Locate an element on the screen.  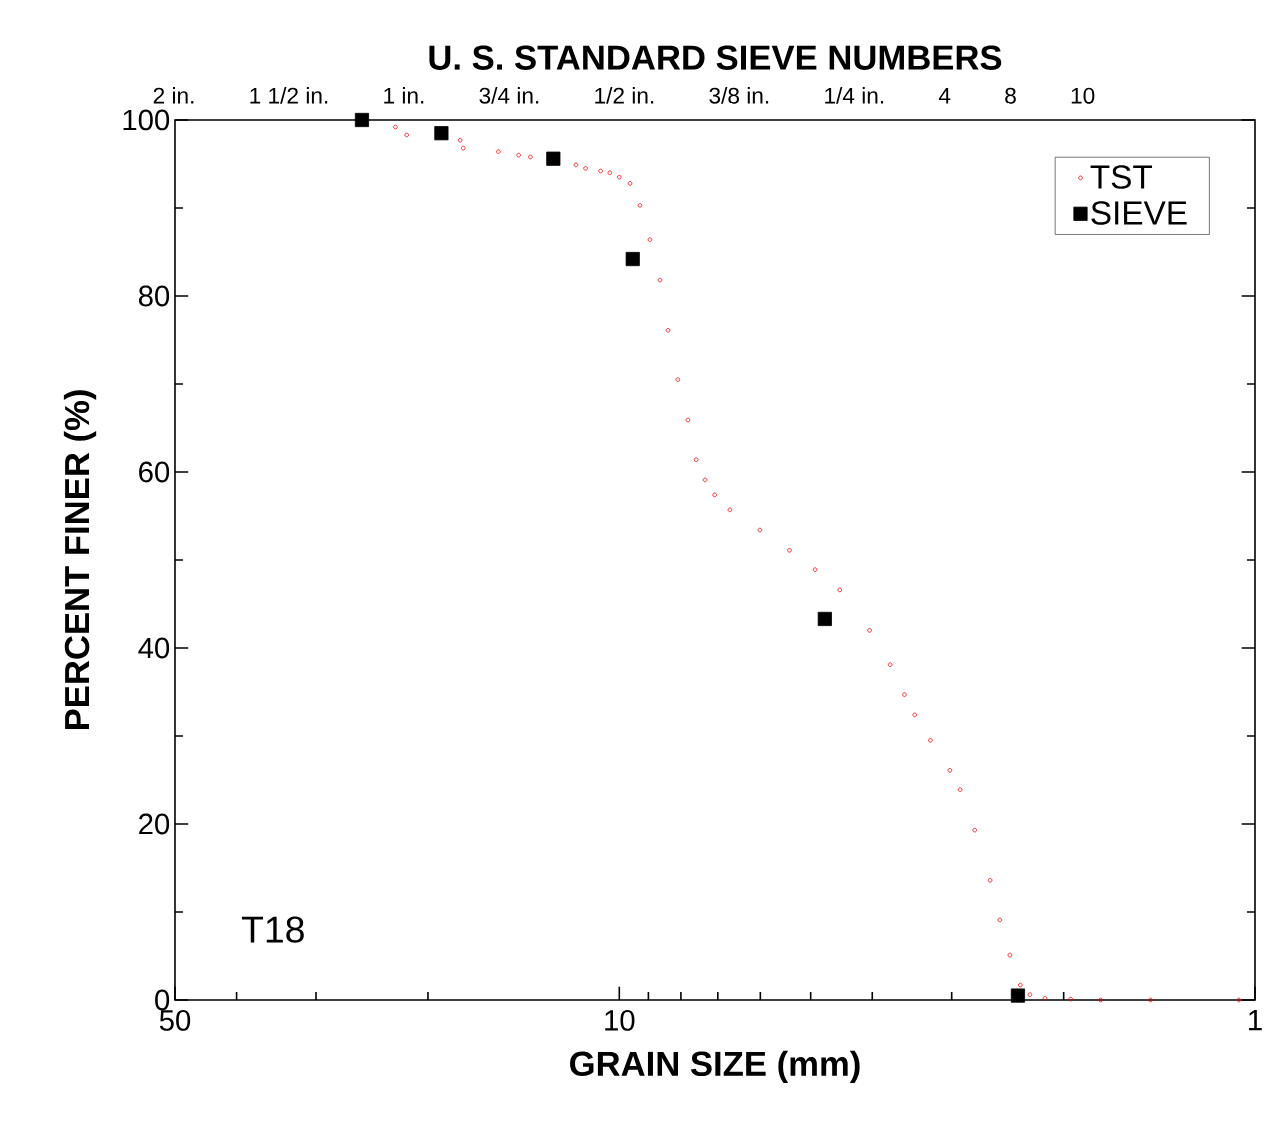
text: 1 1/2 in. is located at coordinates (289, 95).